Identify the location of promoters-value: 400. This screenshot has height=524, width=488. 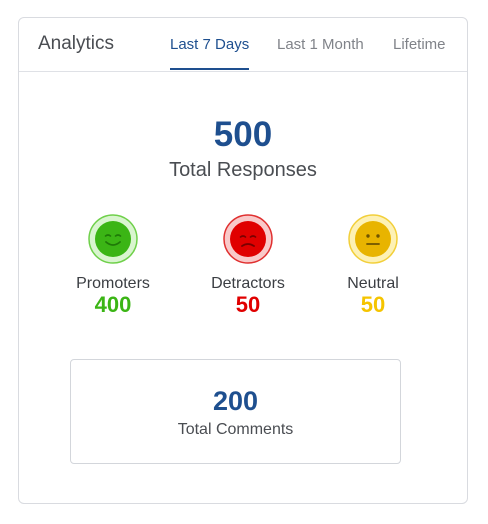
(113, 304).